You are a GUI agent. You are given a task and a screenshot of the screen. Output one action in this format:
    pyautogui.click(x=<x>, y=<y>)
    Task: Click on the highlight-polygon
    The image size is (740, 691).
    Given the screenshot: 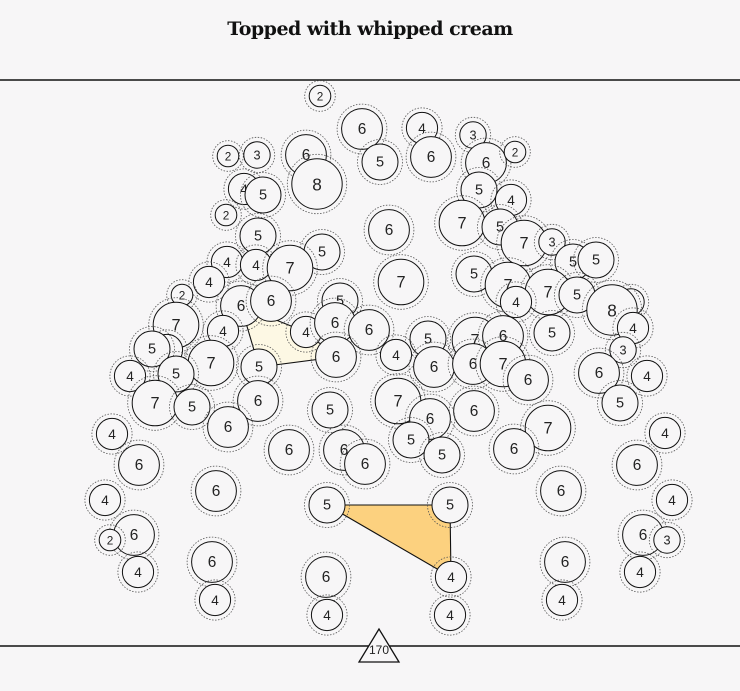 What is the action you would take?
    pyautogui.click(x=388, y=541)
    